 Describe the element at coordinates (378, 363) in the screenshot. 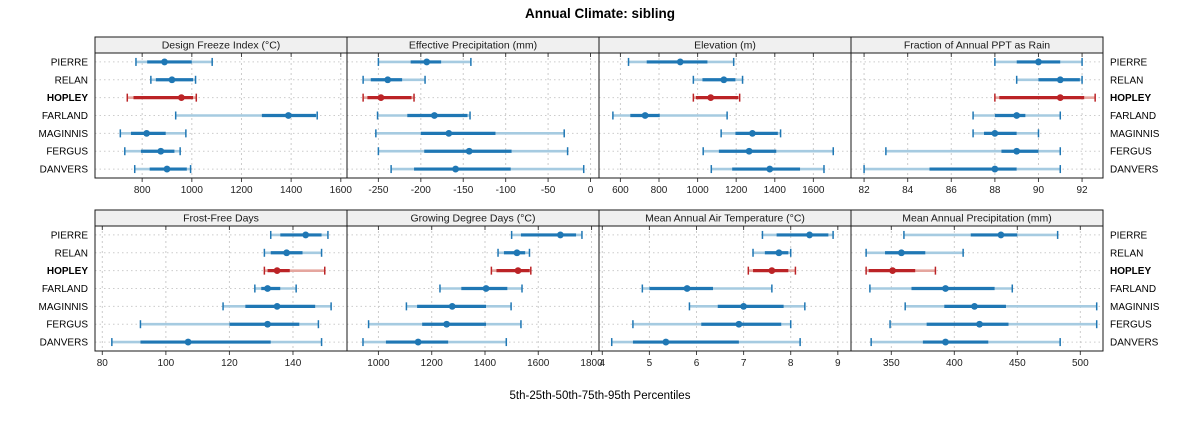

I see `axis-tick-label: 1000` at that location.